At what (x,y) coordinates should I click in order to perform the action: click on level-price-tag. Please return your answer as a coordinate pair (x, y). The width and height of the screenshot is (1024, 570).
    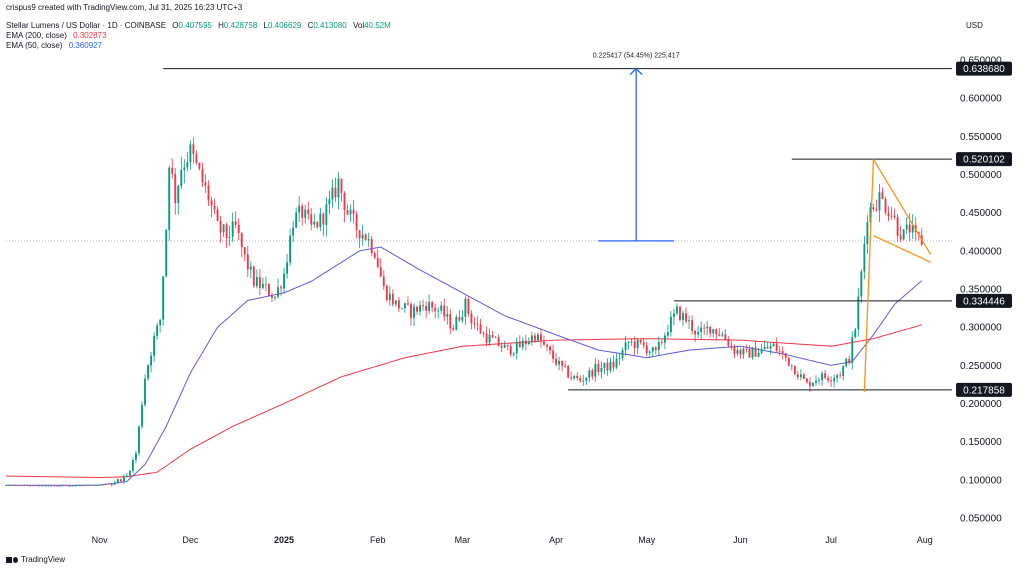
    Looking at the image, I should click on (984, 68).